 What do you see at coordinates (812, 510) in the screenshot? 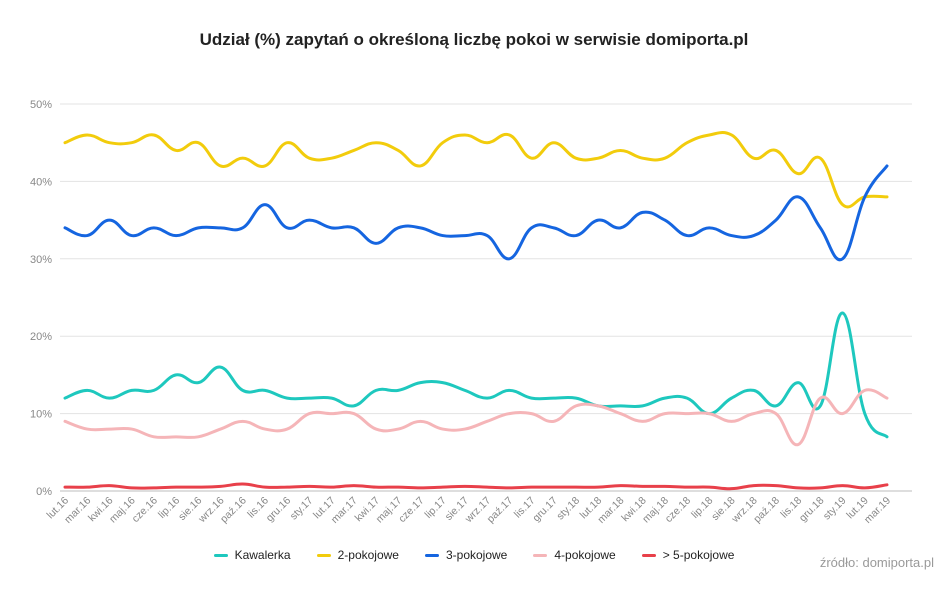
I see `x-tick-label: gru.18` at bounding box center [812, 510].